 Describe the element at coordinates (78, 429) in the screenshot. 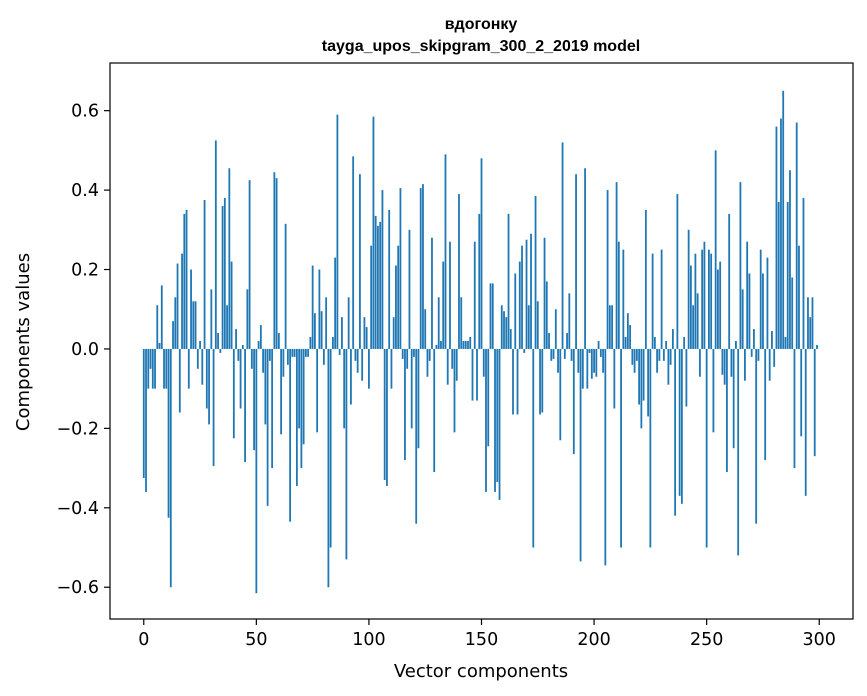

I see `y-tick-label: −0.2` at that location.